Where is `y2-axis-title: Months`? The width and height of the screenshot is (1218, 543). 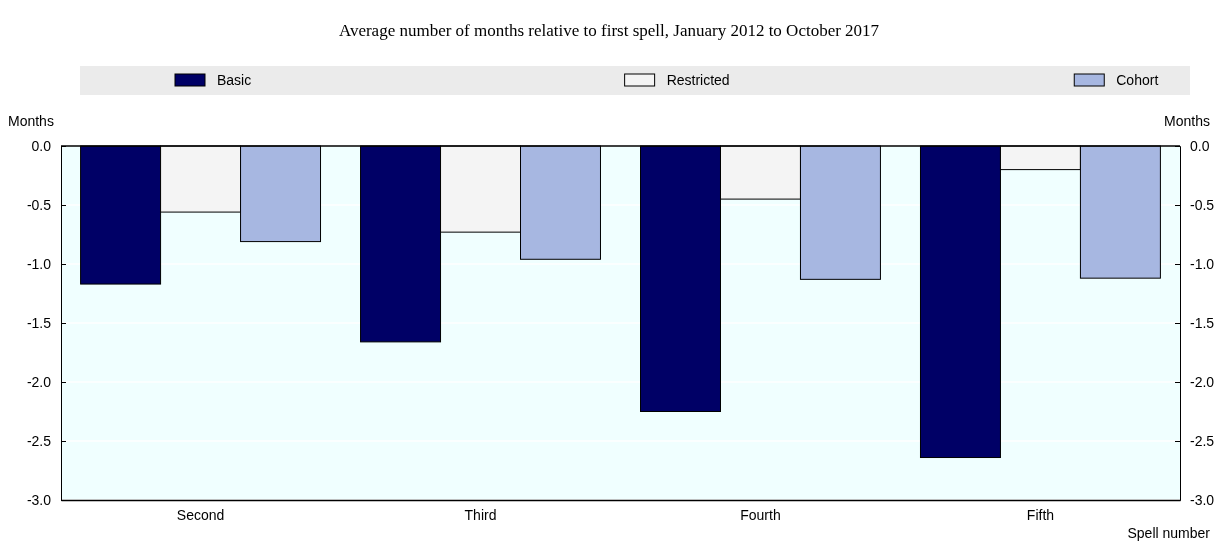 y2-axis-title: Months is located at coordinates (1187, 121).